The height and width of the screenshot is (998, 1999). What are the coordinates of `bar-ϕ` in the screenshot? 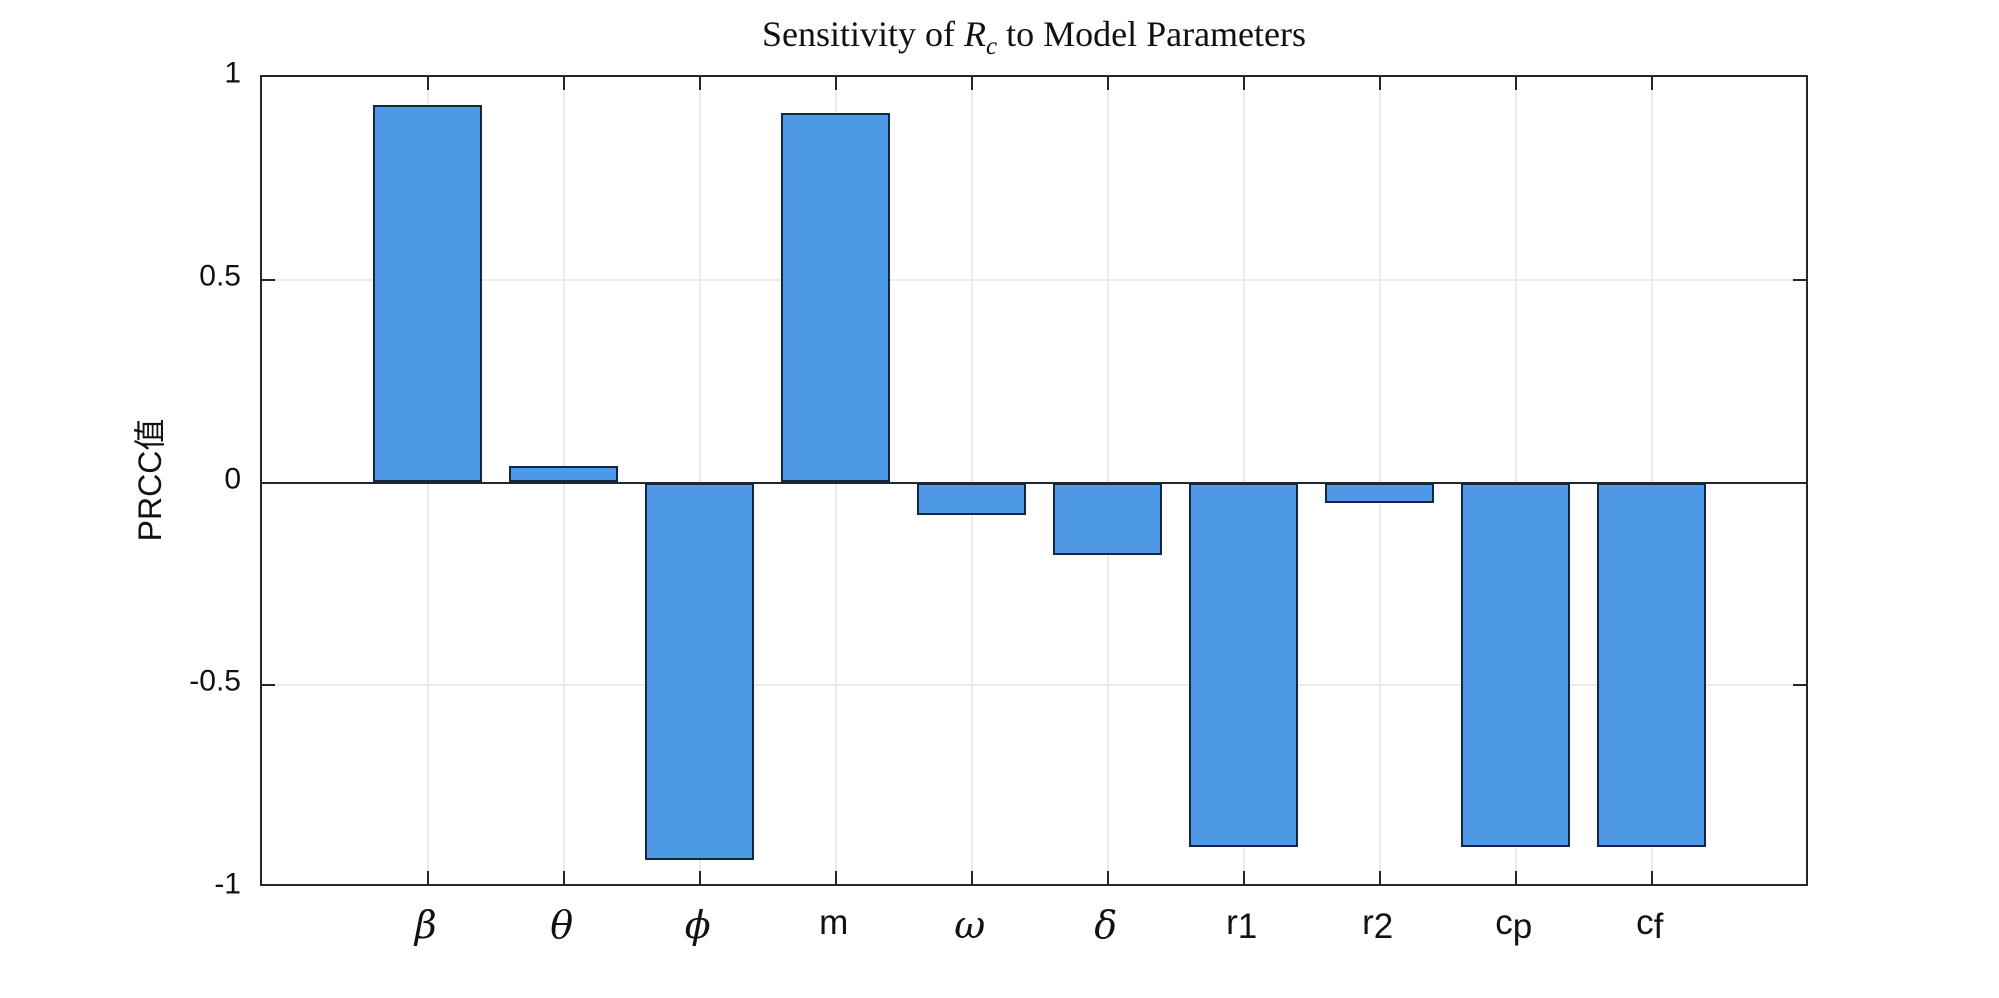 It's located at (700, 671).